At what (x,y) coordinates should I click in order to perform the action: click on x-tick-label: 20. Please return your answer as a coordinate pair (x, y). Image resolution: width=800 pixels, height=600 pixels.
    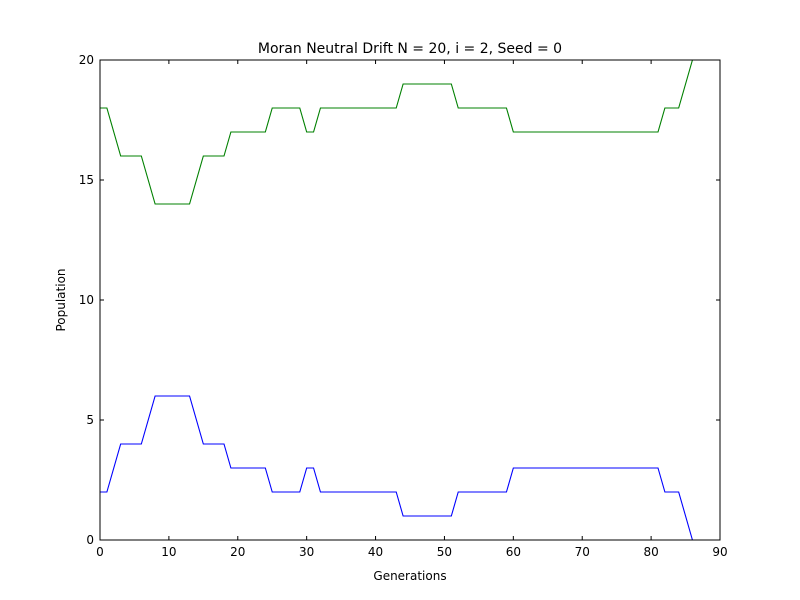
    Looking at the image, I should click on (237, 552).